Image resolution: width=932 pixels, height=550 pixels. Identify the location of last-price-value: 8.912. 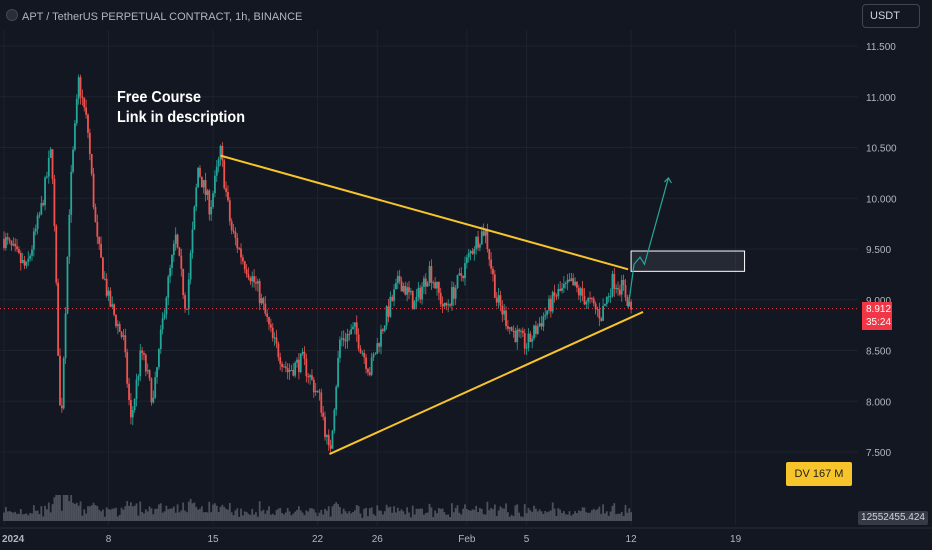
(879, 309).